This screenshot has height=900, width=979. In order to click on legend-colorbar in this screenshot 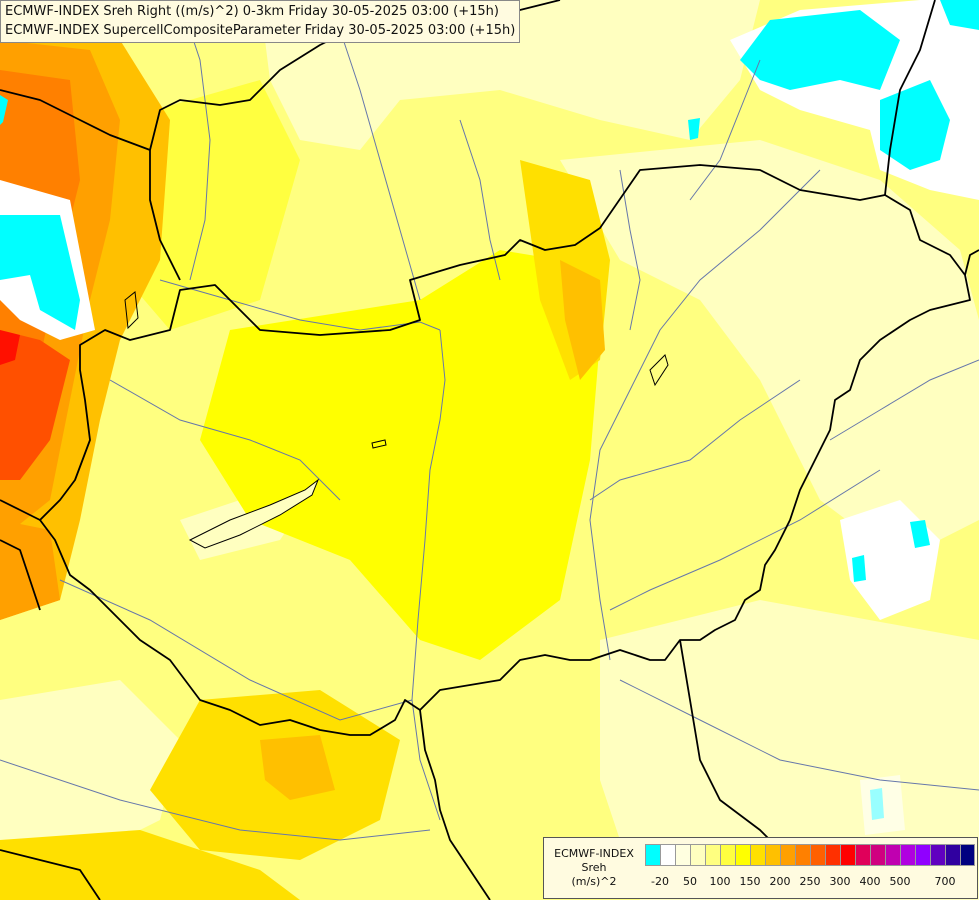, I will do `click(810, 855)`.